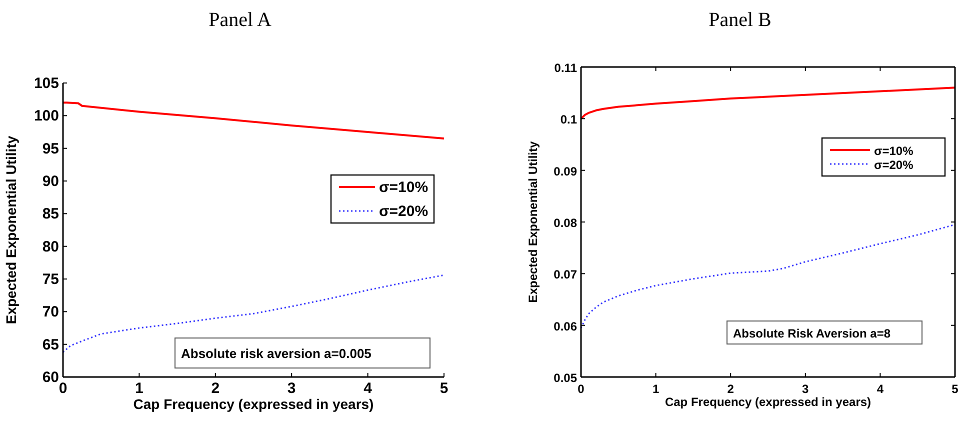  What do you see at coordinates (50, 377) in the screenshot?
I see `y-tick-label: 60` at bounding box center [50, 377].